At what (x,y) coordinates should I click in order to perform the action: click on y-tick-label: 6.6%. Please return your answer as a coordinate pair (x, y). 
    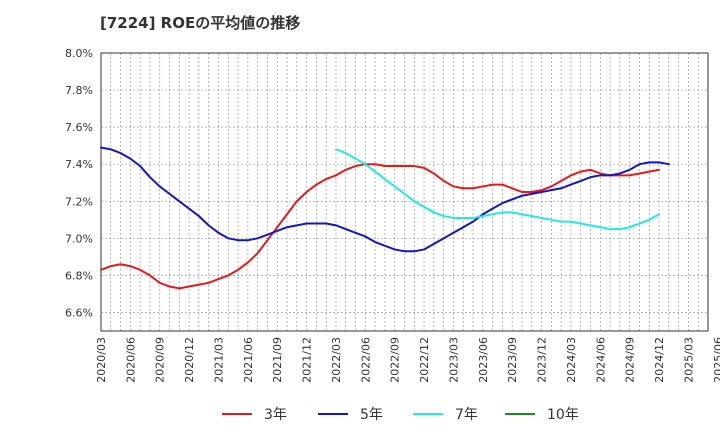
    Looking at the image, I should click on (79, 312).